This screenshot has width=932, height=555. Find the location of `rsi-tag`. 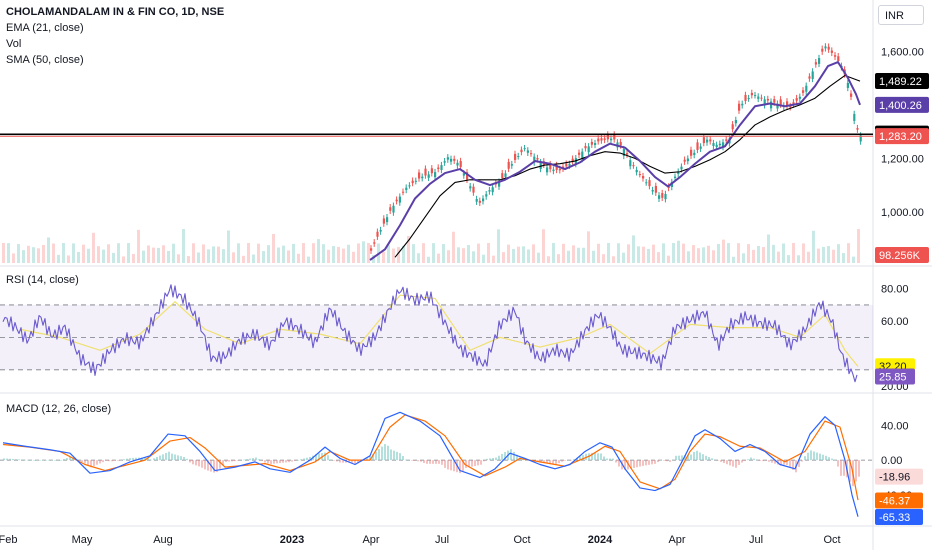

rsi-tag is located at coordinates (895, 376).